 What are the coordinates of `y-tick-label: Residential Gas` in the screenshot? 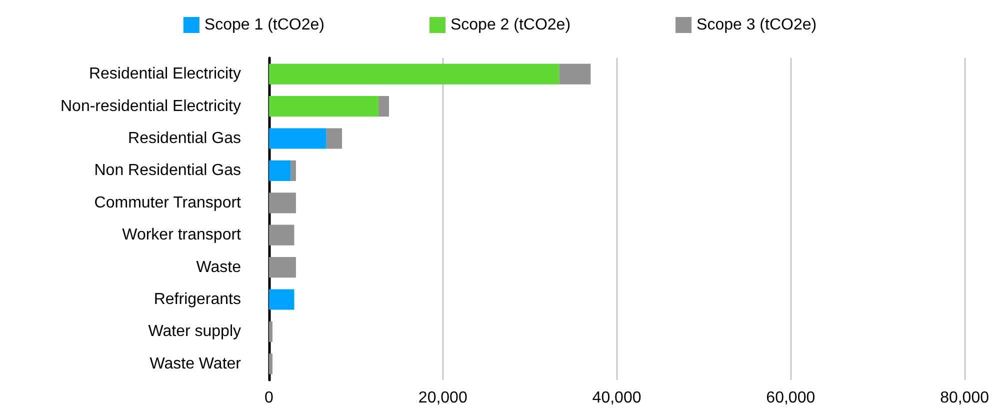 It's located at (184, 138).